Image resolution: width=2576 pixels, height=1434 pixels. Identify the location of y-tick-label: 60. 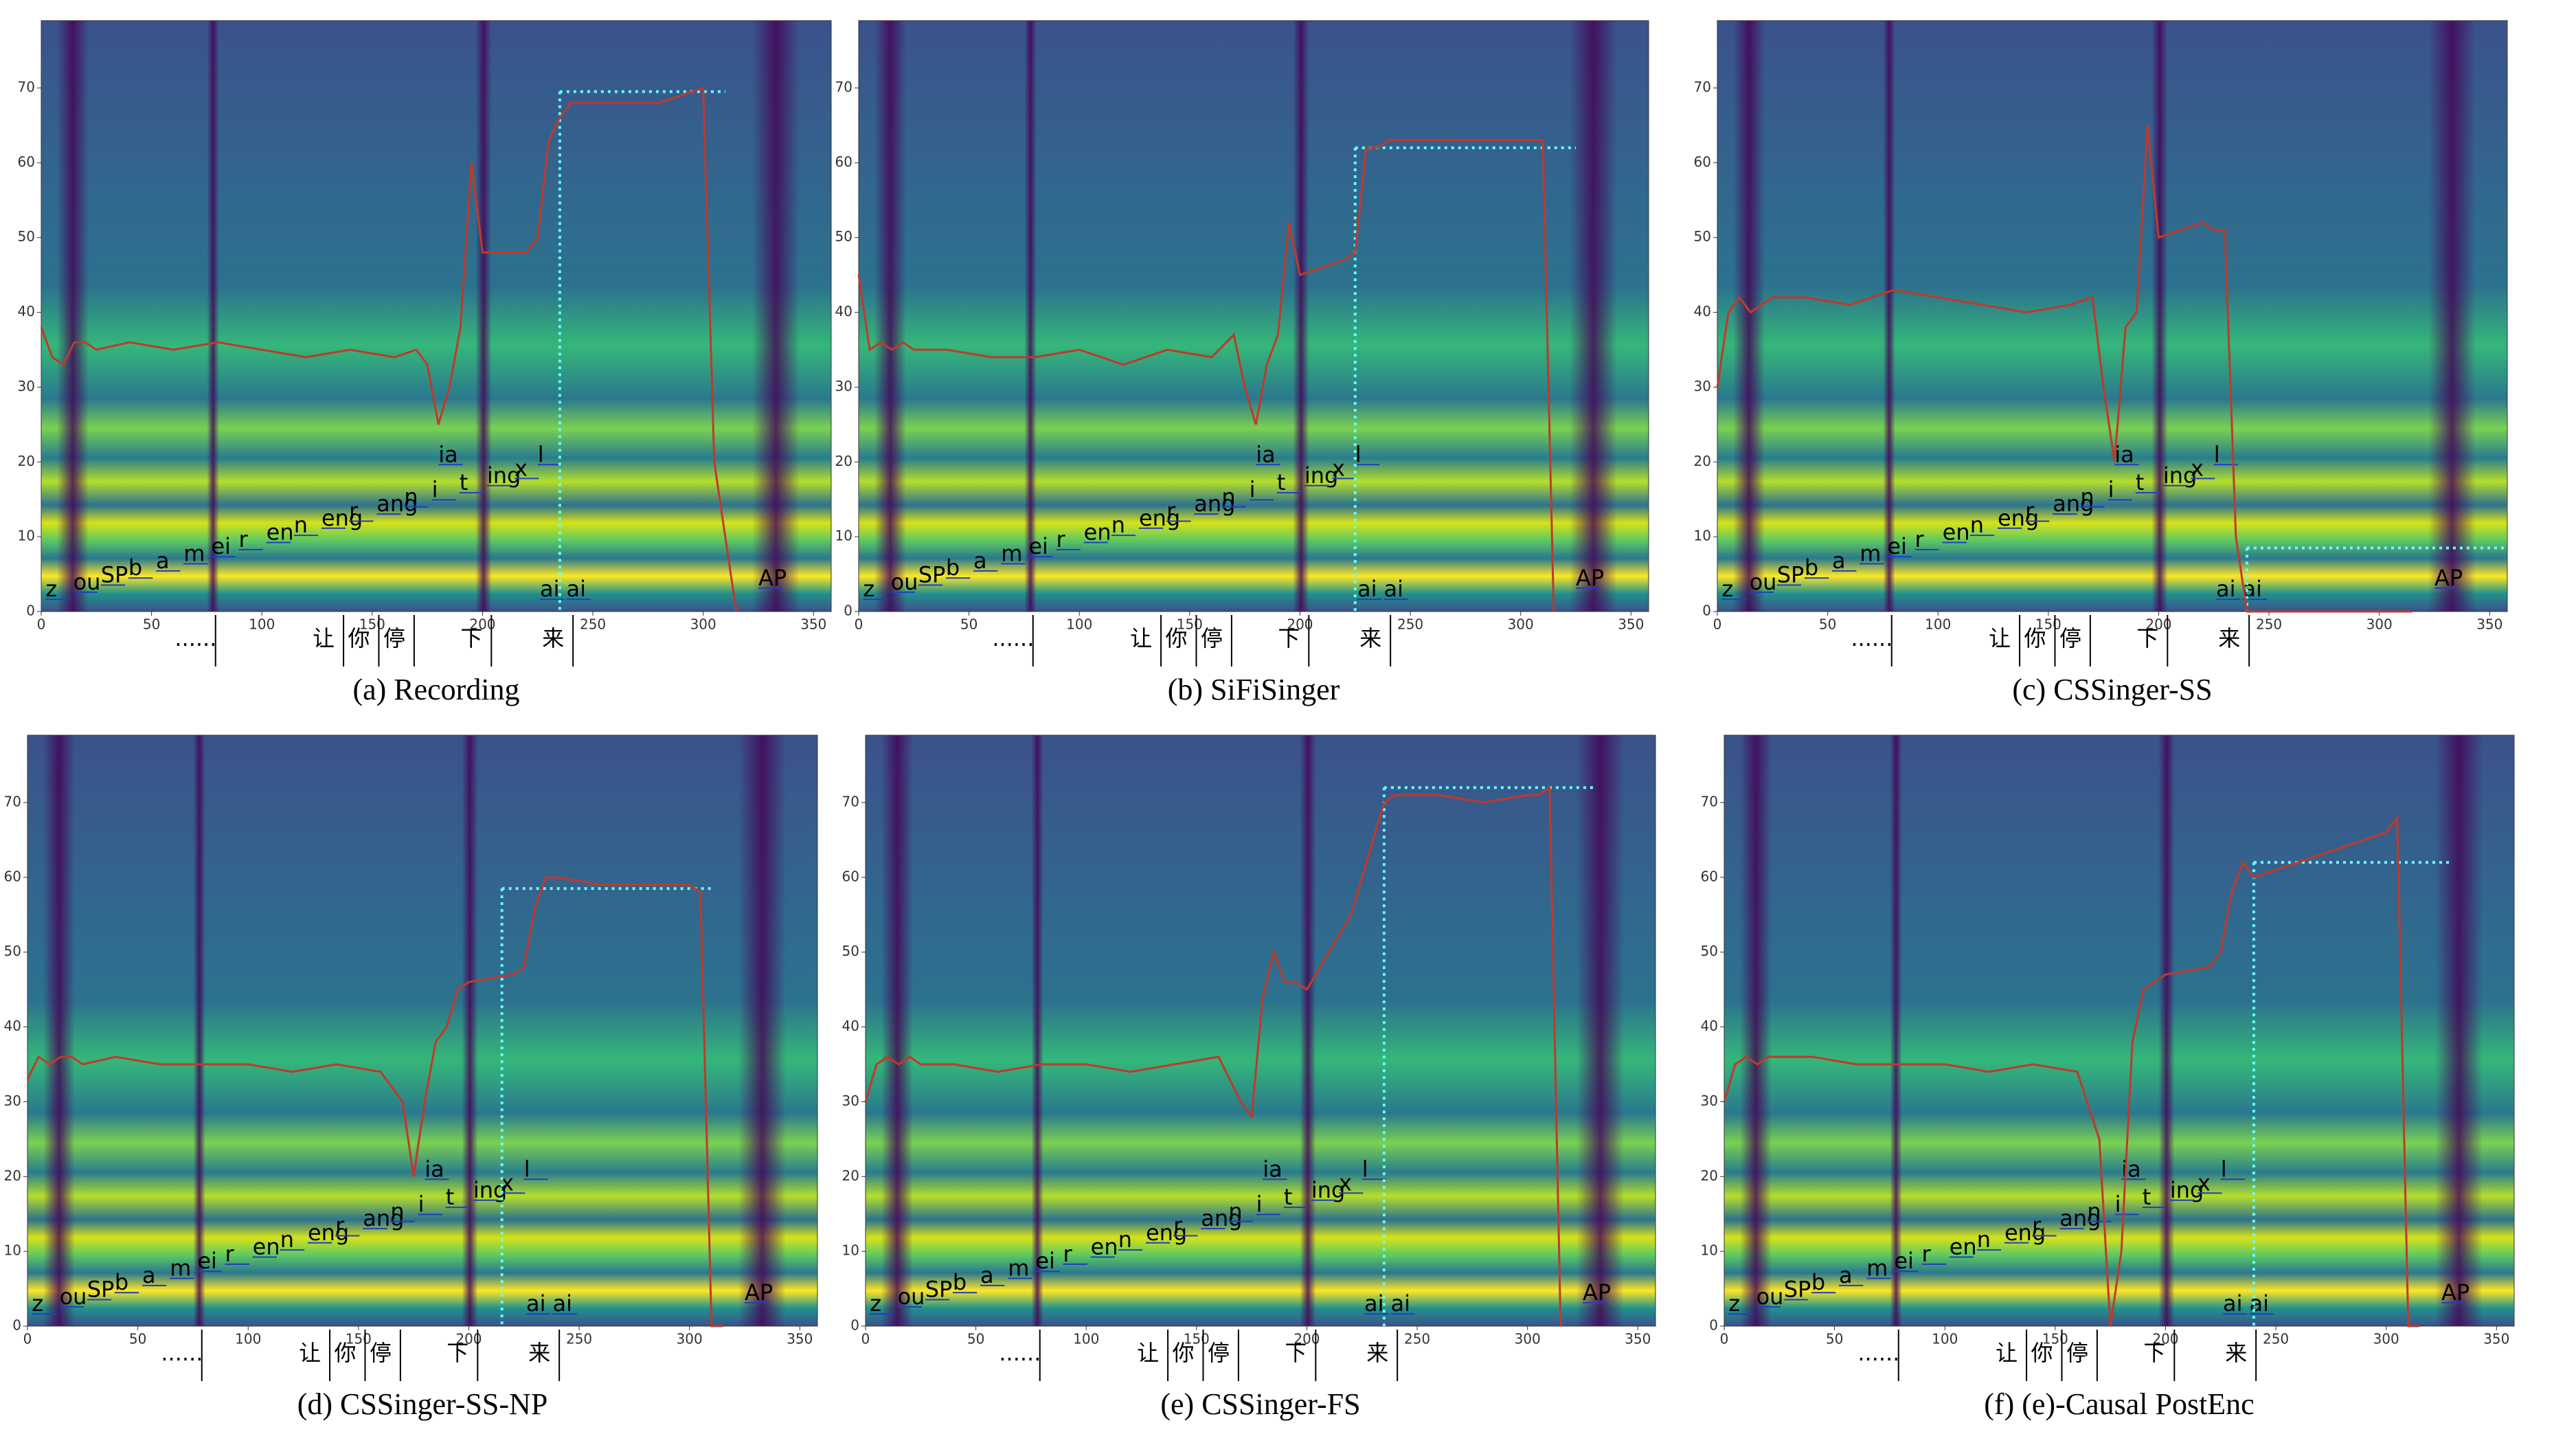
(843, 162).